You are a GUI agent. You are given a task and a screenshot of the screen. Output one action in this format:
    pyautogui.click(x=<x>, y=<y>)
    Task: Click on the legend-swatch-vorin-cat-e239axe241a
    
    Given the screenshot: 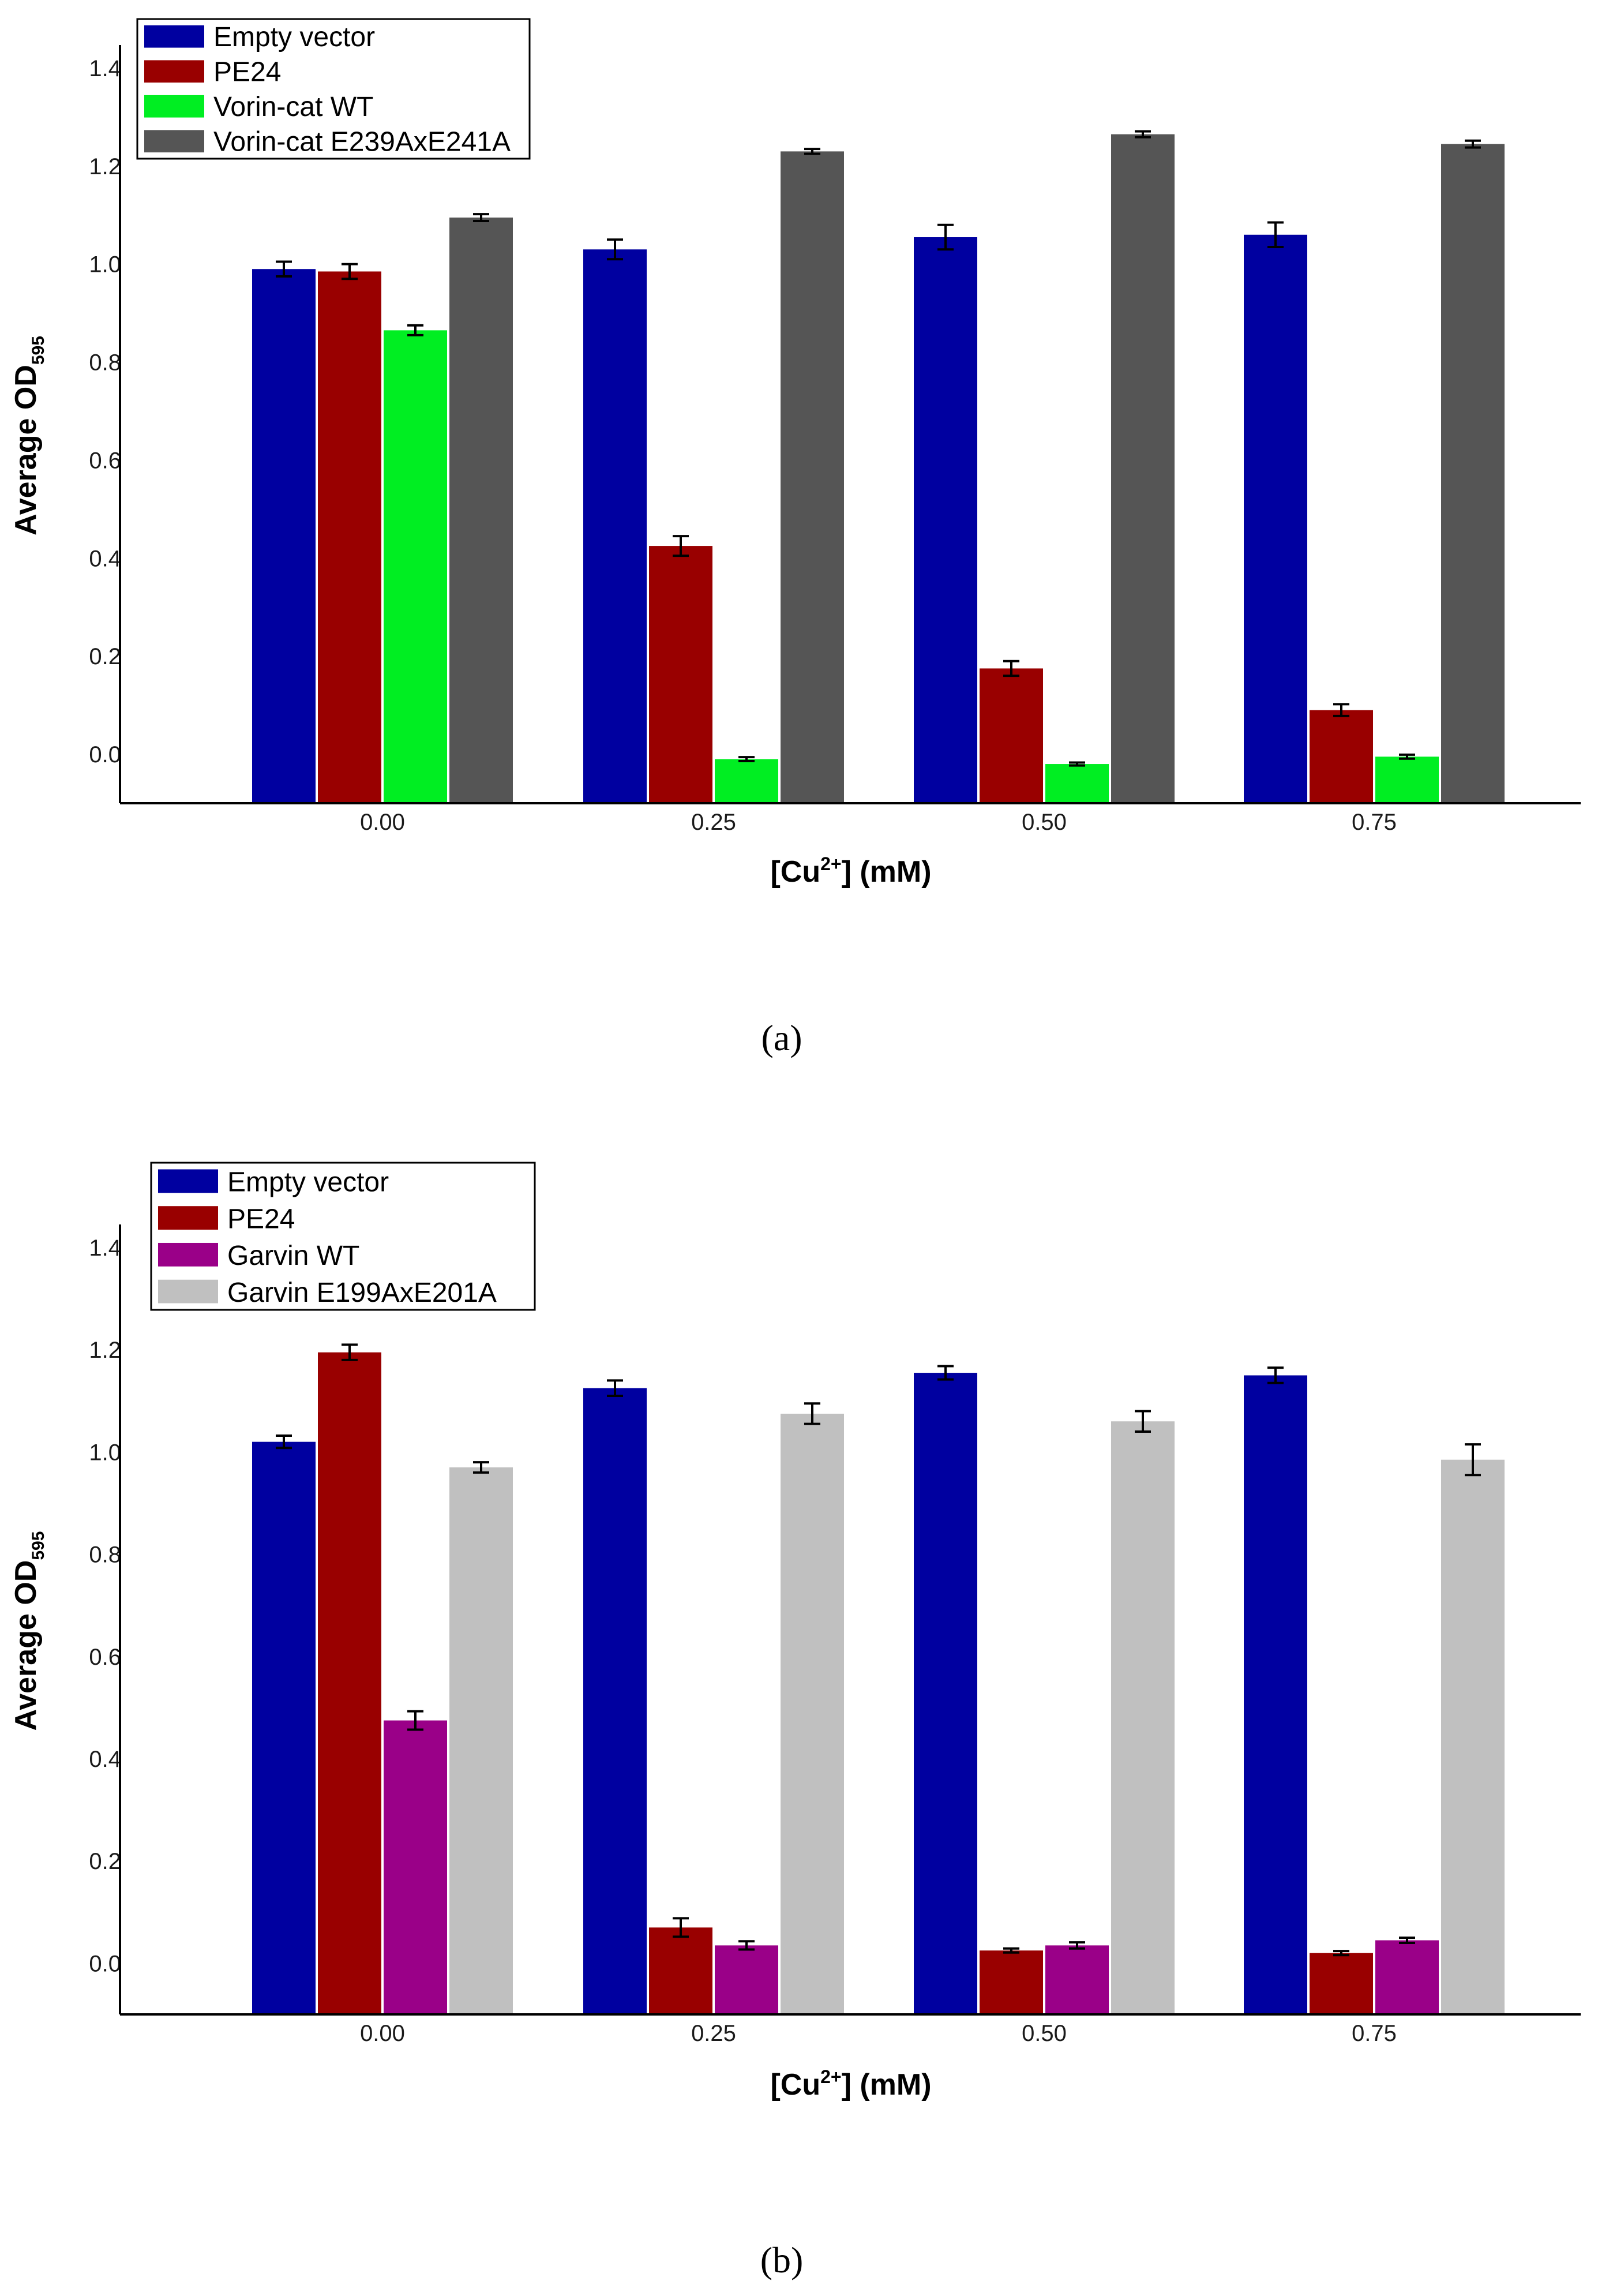 What is the action you would take?
    pyautogui.click(x=174, y=141)
    